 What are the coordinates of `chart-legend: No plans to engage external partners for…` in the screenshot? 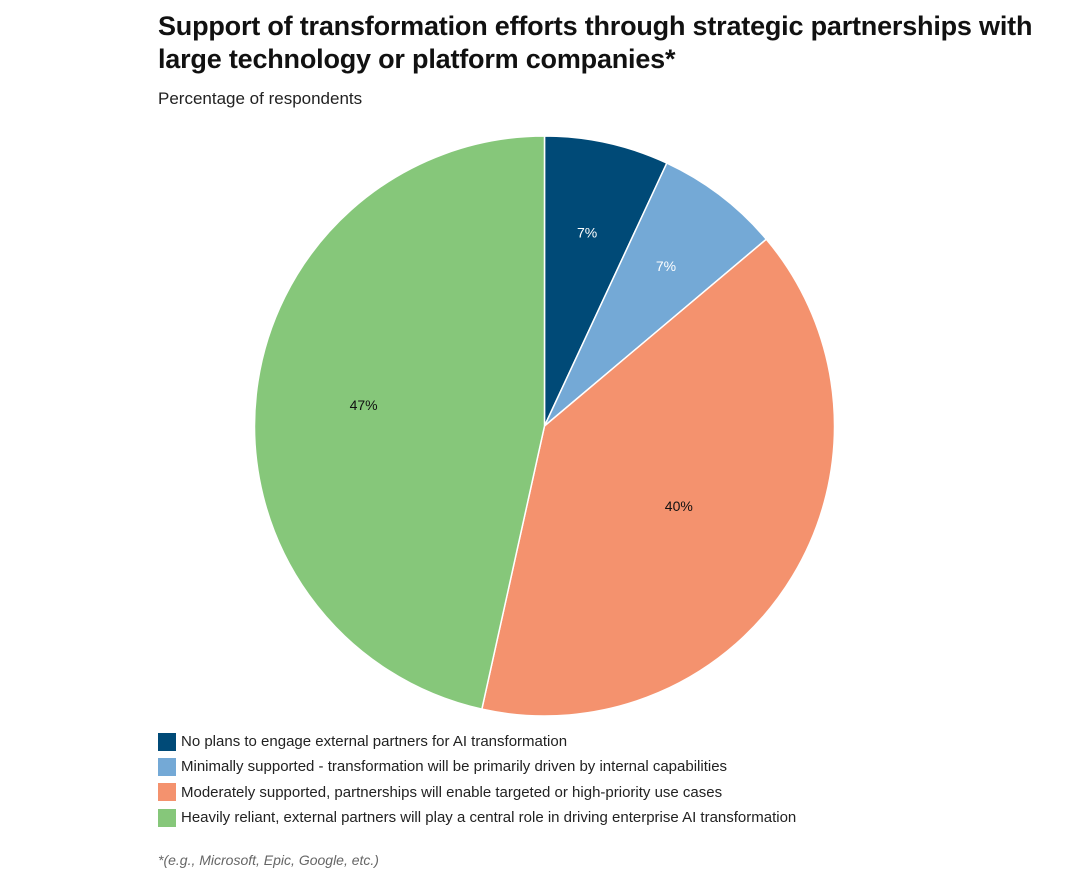 It's located at (477, 779).